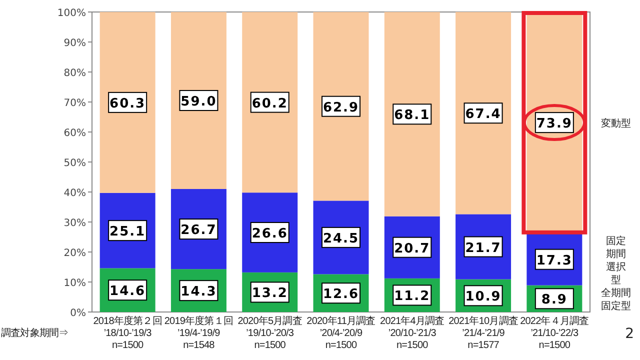 This screenshot has width=640, height=360. I want to click on y-tick-label: 40%, so click(75, 193).